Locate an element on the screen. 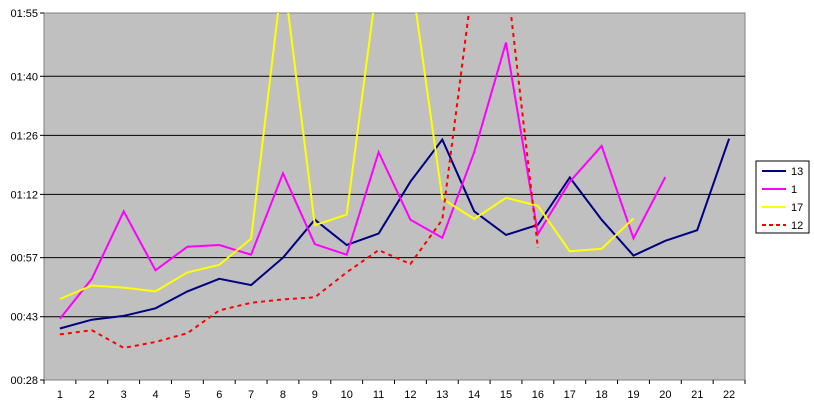  y-tick-label: 01:12 is located at coordinates (24, 195).